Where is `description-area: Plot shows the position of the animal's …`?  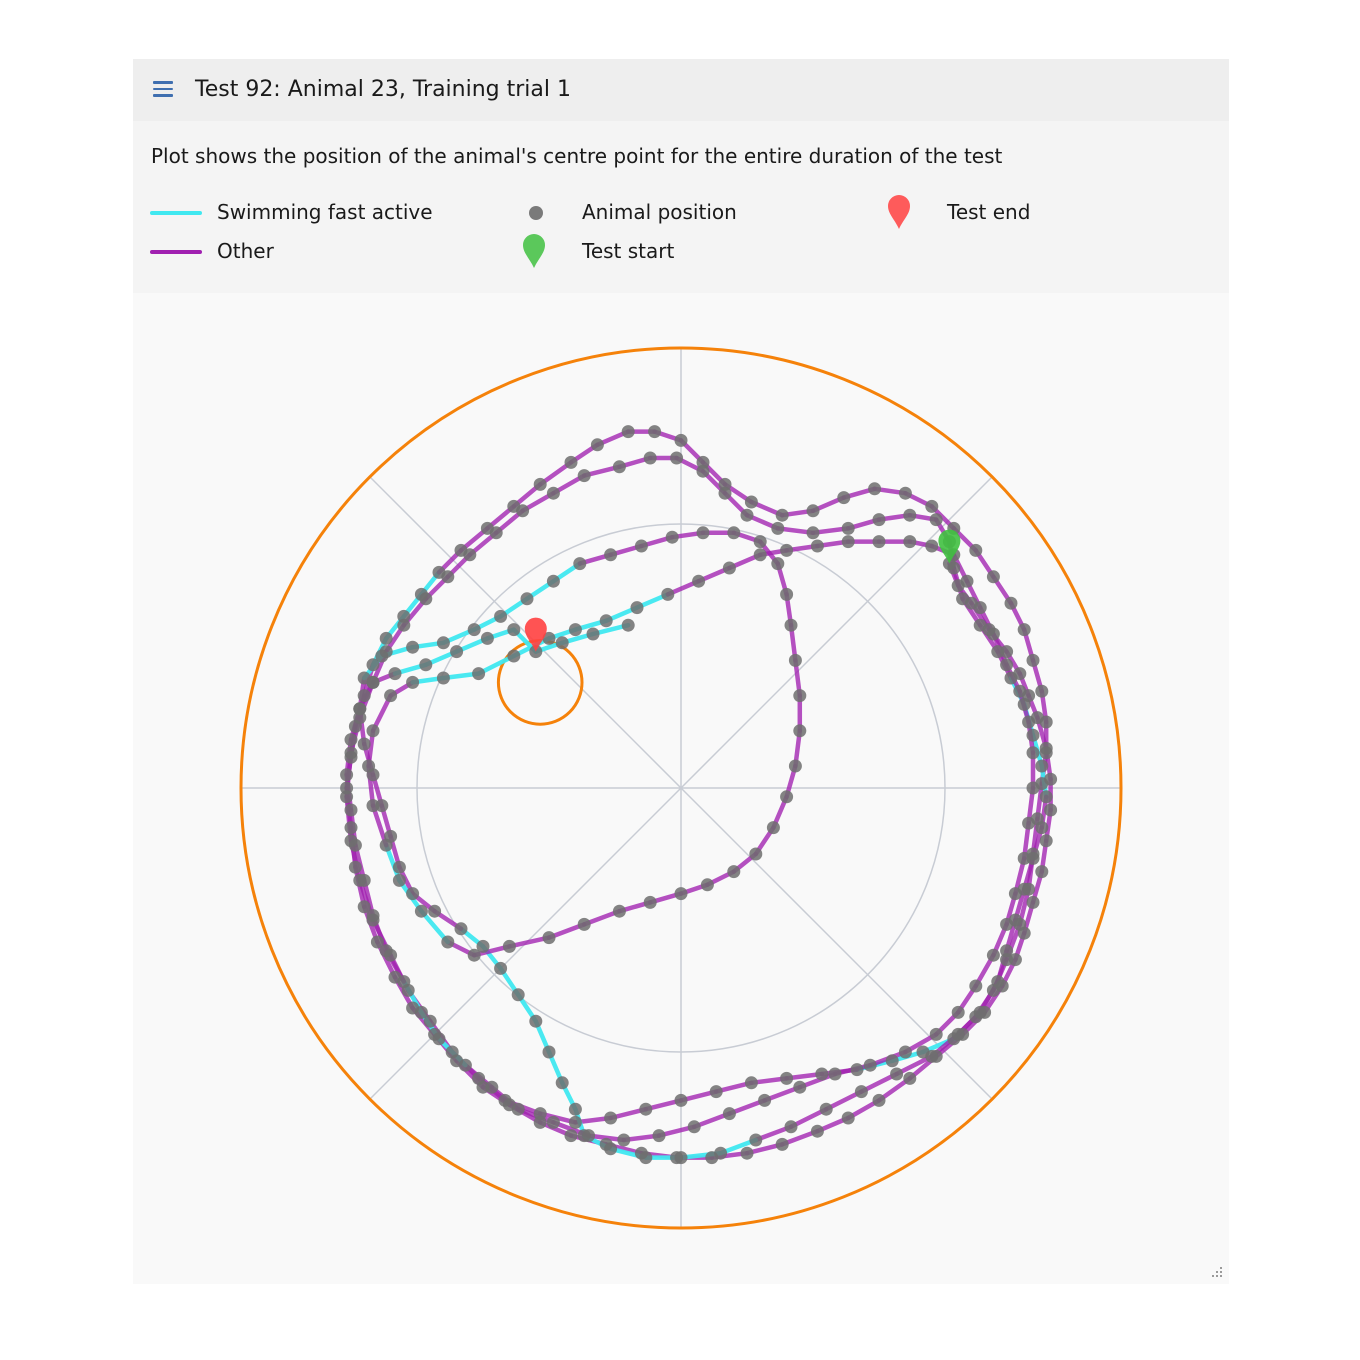 description-area: Plot shows the position of the animal's … is located at coordinates (681, 207).